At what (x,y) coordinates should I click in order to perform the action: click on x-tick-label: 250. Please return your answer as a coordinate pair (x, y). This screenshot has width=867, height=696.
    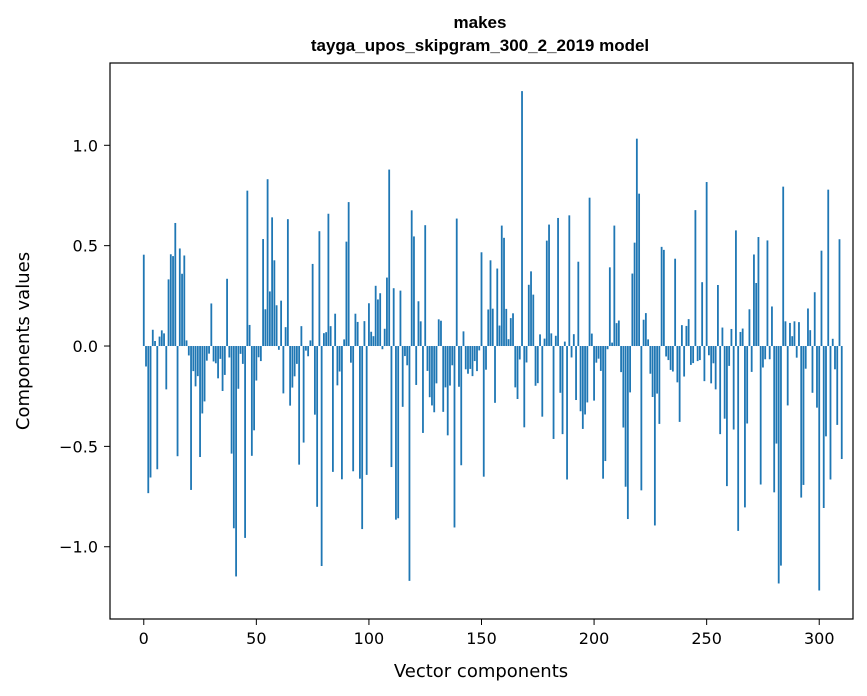
    Looking at the image, I should click on (706, 638).